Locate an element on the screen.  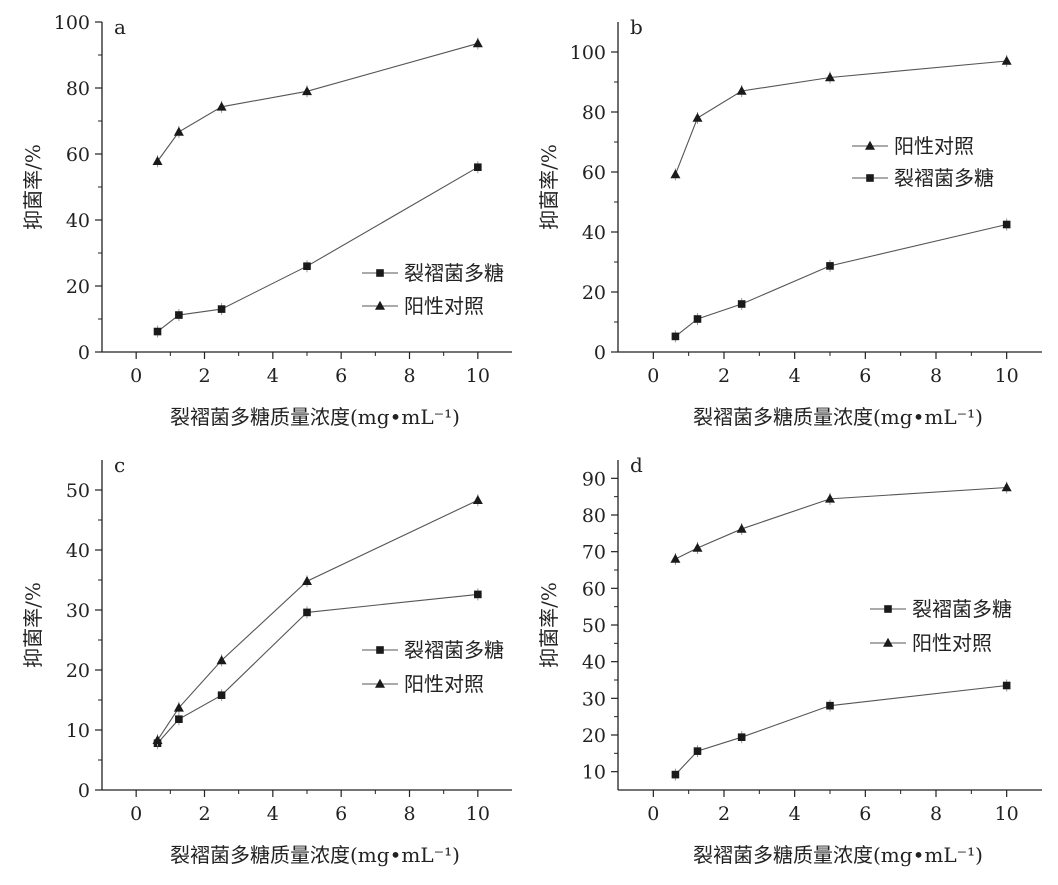
panel-label: c is located at coordinates (119, 465).